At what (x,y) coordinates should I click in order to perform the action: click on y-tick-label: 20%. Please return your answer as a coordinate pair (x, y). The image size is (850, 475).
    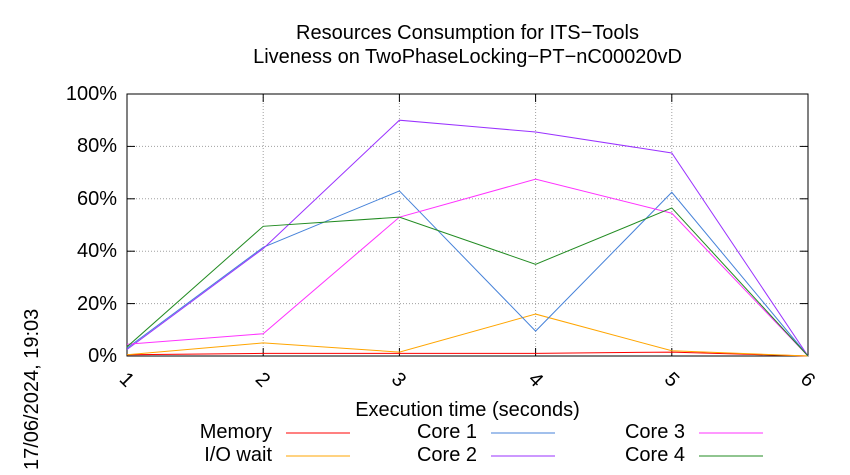
    Looking at the image, I should click on (96, 303).